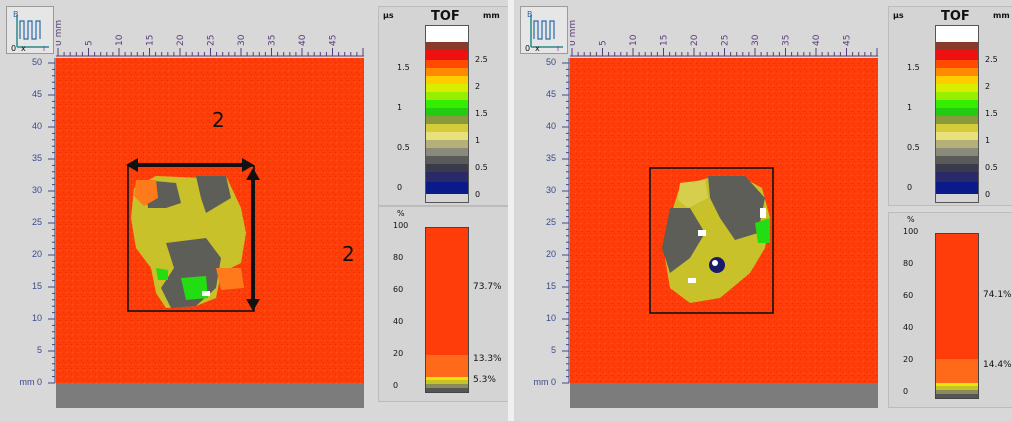 The width and height of the screenshot is (1012, 421). What do you see at coordinates (991, 113) in the screenshot?
I see `mm-tick-label: 1.5` at bounding box center [991, 113].